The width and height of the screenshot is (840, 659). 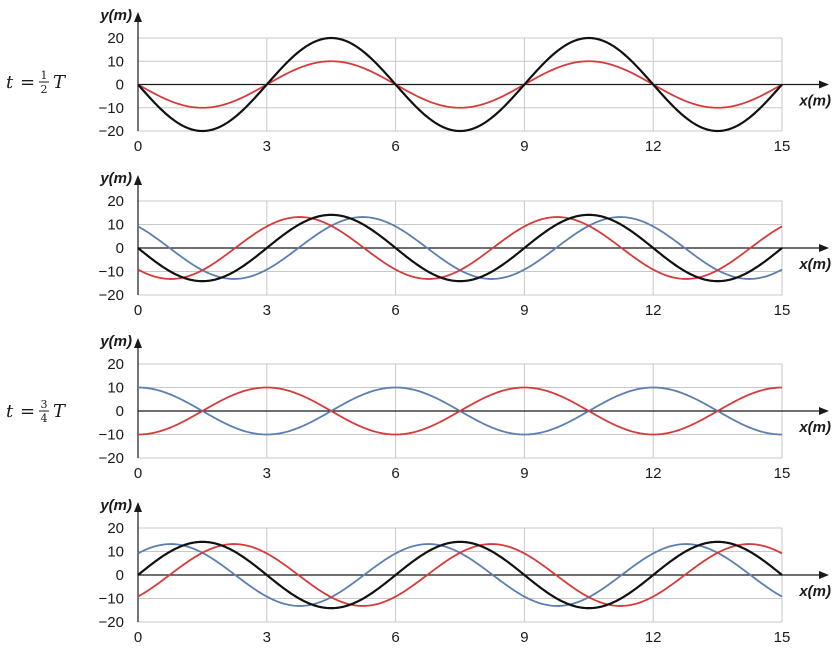 What do you see at coordinates (36, 82) in the screenshot?
I see `time-label: t = 12 T` at bounding box center [36, 82].